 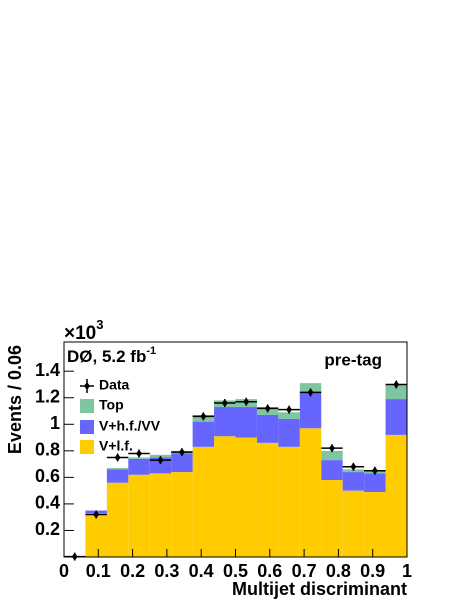 I want to click on x-tick-label: 0.4, so click(x=201, y=571).